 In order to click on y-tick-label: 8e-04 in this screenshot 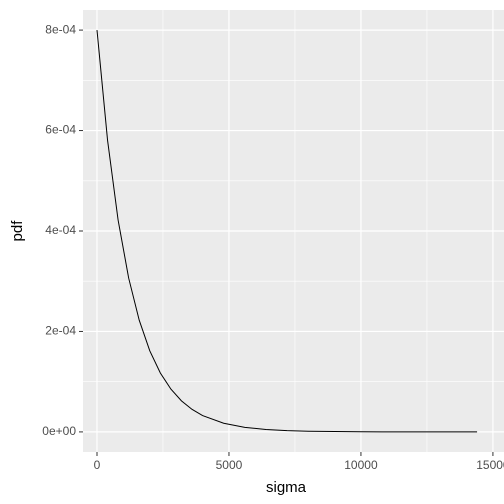, I will do `click(60, 29)`.